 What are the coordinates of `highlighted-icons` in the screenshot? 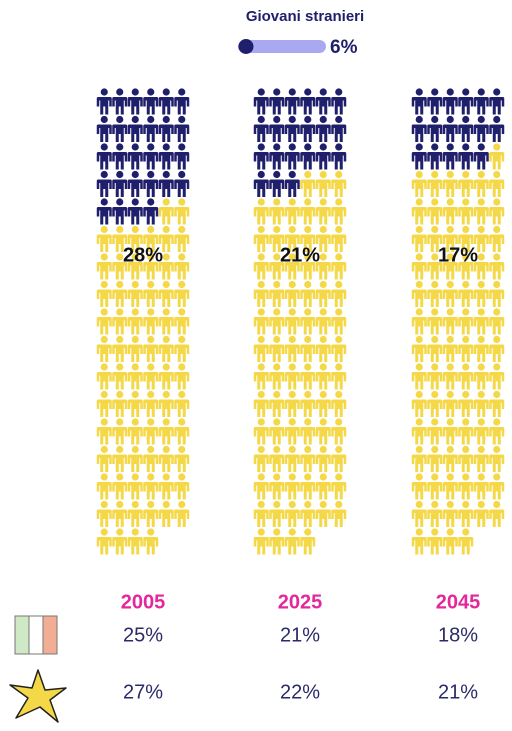 It's located at (458, 129).